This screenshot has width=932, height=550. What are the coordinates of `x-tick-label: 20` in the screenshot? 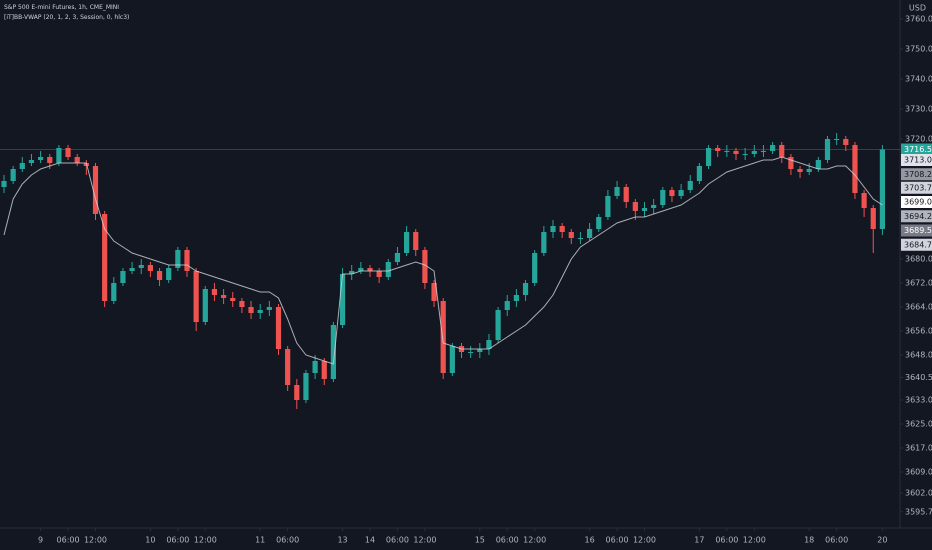 It's located at (882, 540).